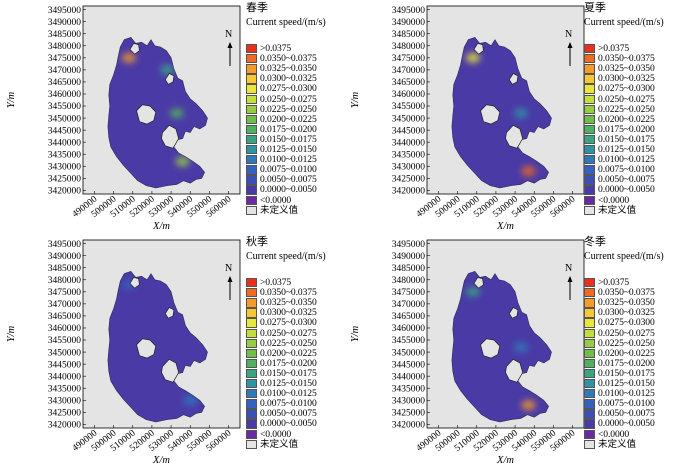  Describe the element at coordinates (230, 288) in the screenshot. I see `north-arrow-icon` at that location.